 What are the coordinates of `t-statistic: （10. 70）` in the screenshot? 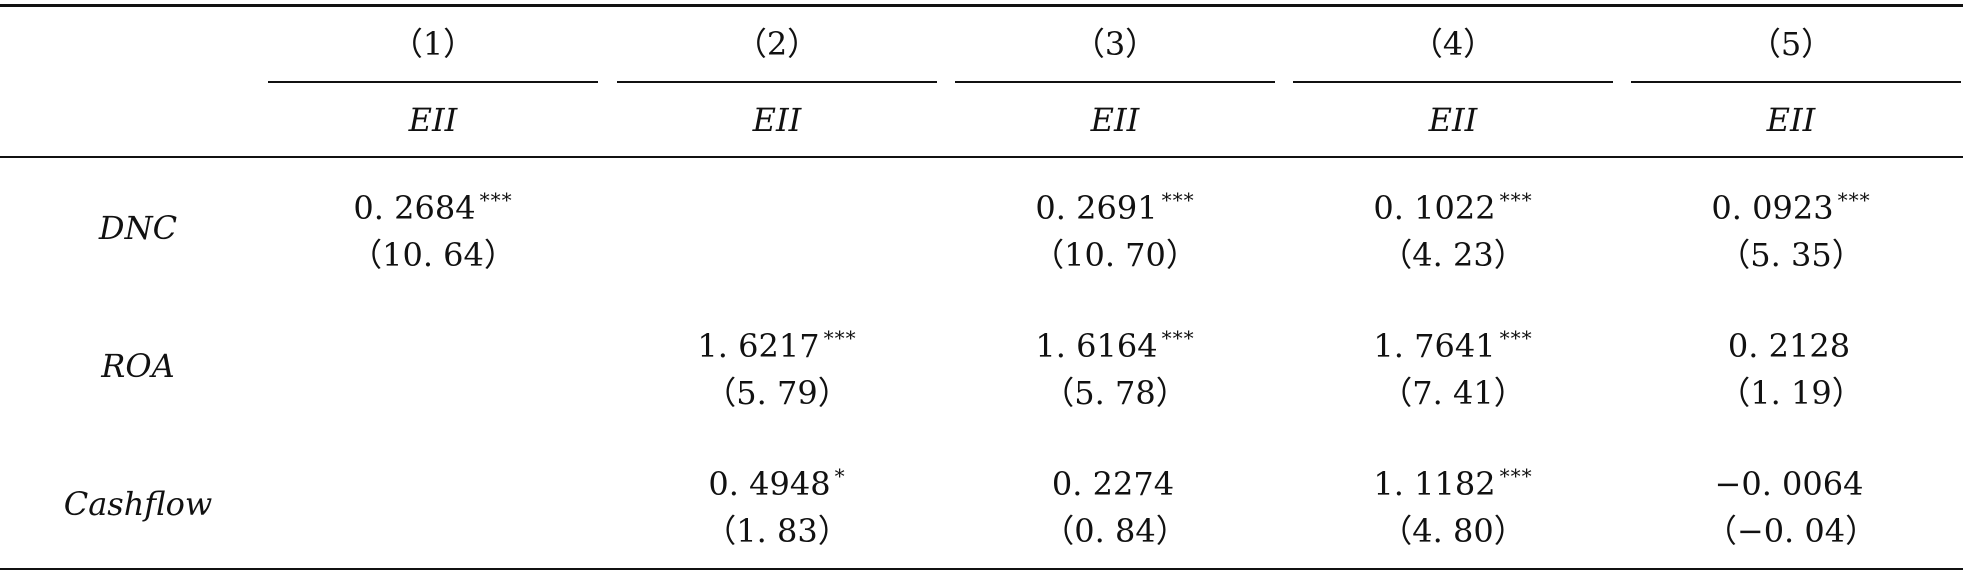 It's located at (1115, 255).